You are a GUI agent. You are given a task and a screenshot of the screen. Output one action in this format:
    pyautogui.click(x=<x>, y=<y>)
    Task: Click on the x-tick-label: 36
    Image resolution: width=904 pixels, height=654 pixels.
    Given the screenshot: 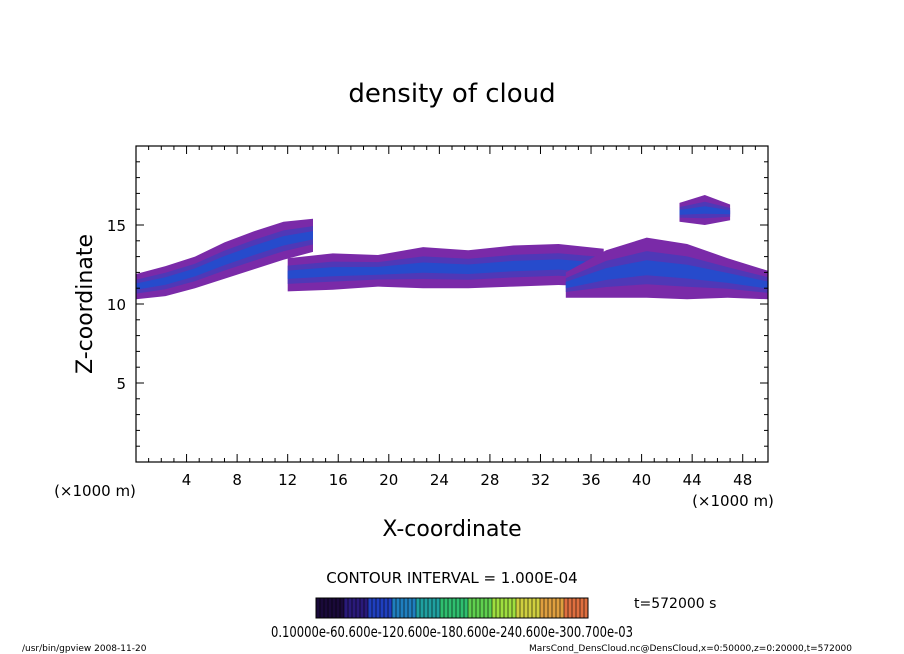 What is the action you would take?
    pyautogui.click(x=590, y=480)
    